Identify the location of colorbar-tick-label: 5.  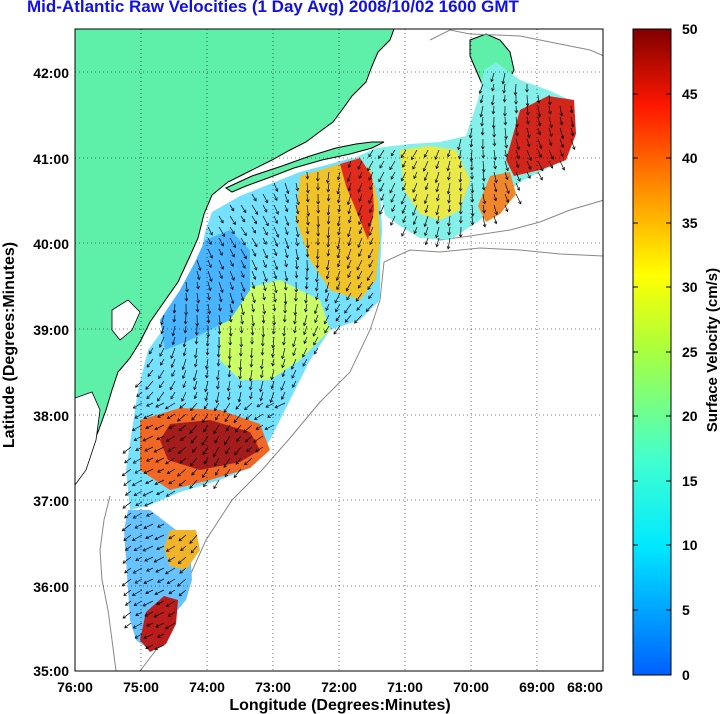
(686, 610).